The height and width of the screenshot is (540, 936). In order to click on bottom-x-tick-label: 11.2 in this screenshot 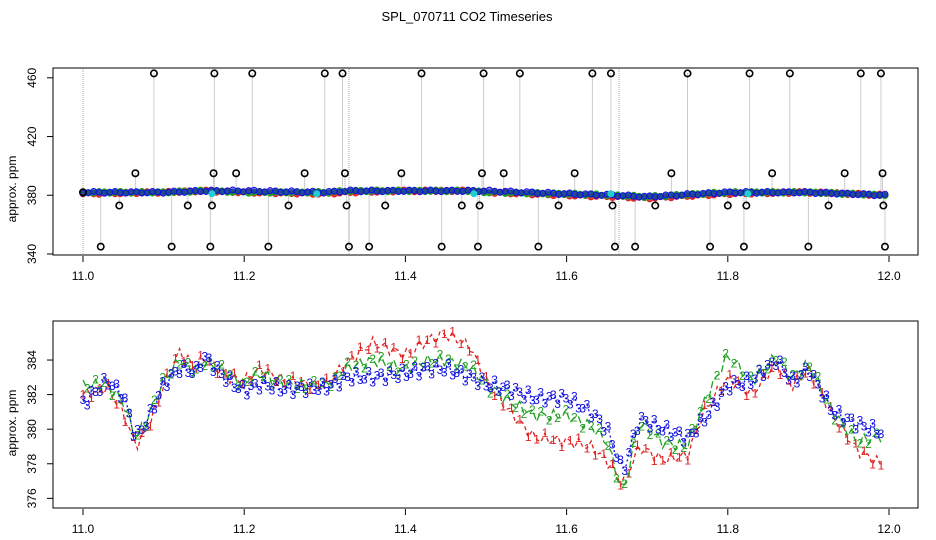, I will do `click(244, 529)`.